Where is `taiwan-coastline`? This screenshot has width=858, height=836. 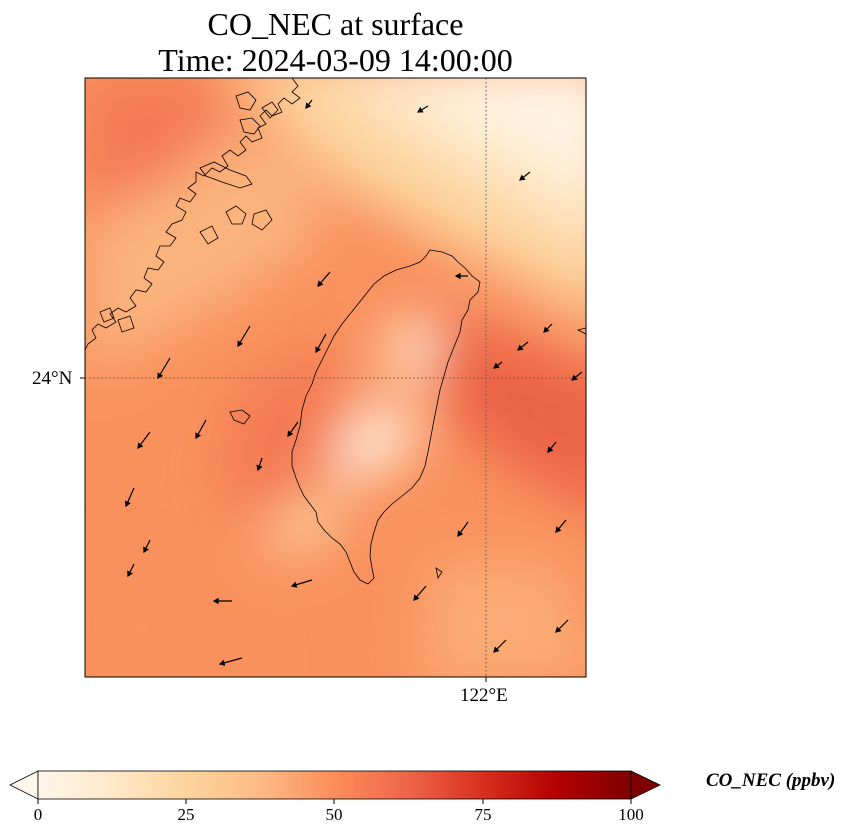 taiwan-coastline is located at coordinates (386, 417).